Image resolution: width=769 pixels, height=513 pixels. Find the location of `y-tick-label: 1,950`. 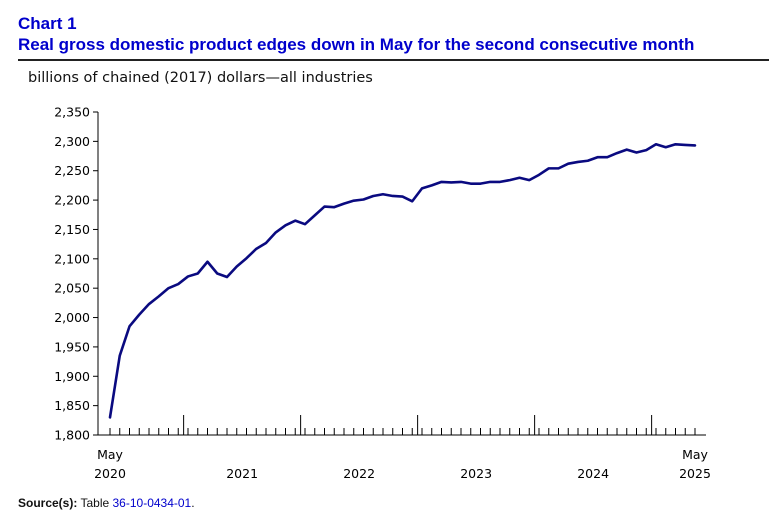

y-tick-label: 1,950 is located at coordinates (72, 346).